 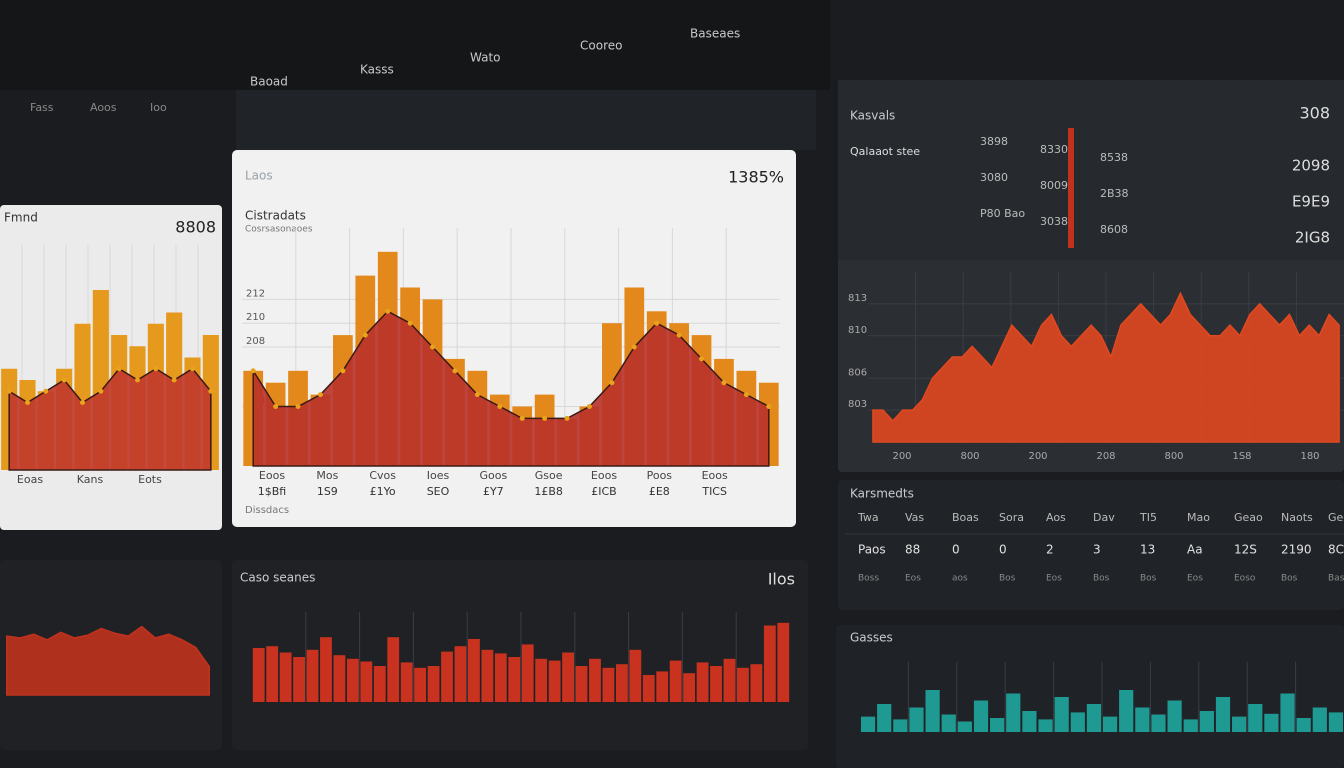 What do you see at coordinates (1311, 166) in the screenshot?
I see `info-value: 2098` at bounding box center [1311, 166].